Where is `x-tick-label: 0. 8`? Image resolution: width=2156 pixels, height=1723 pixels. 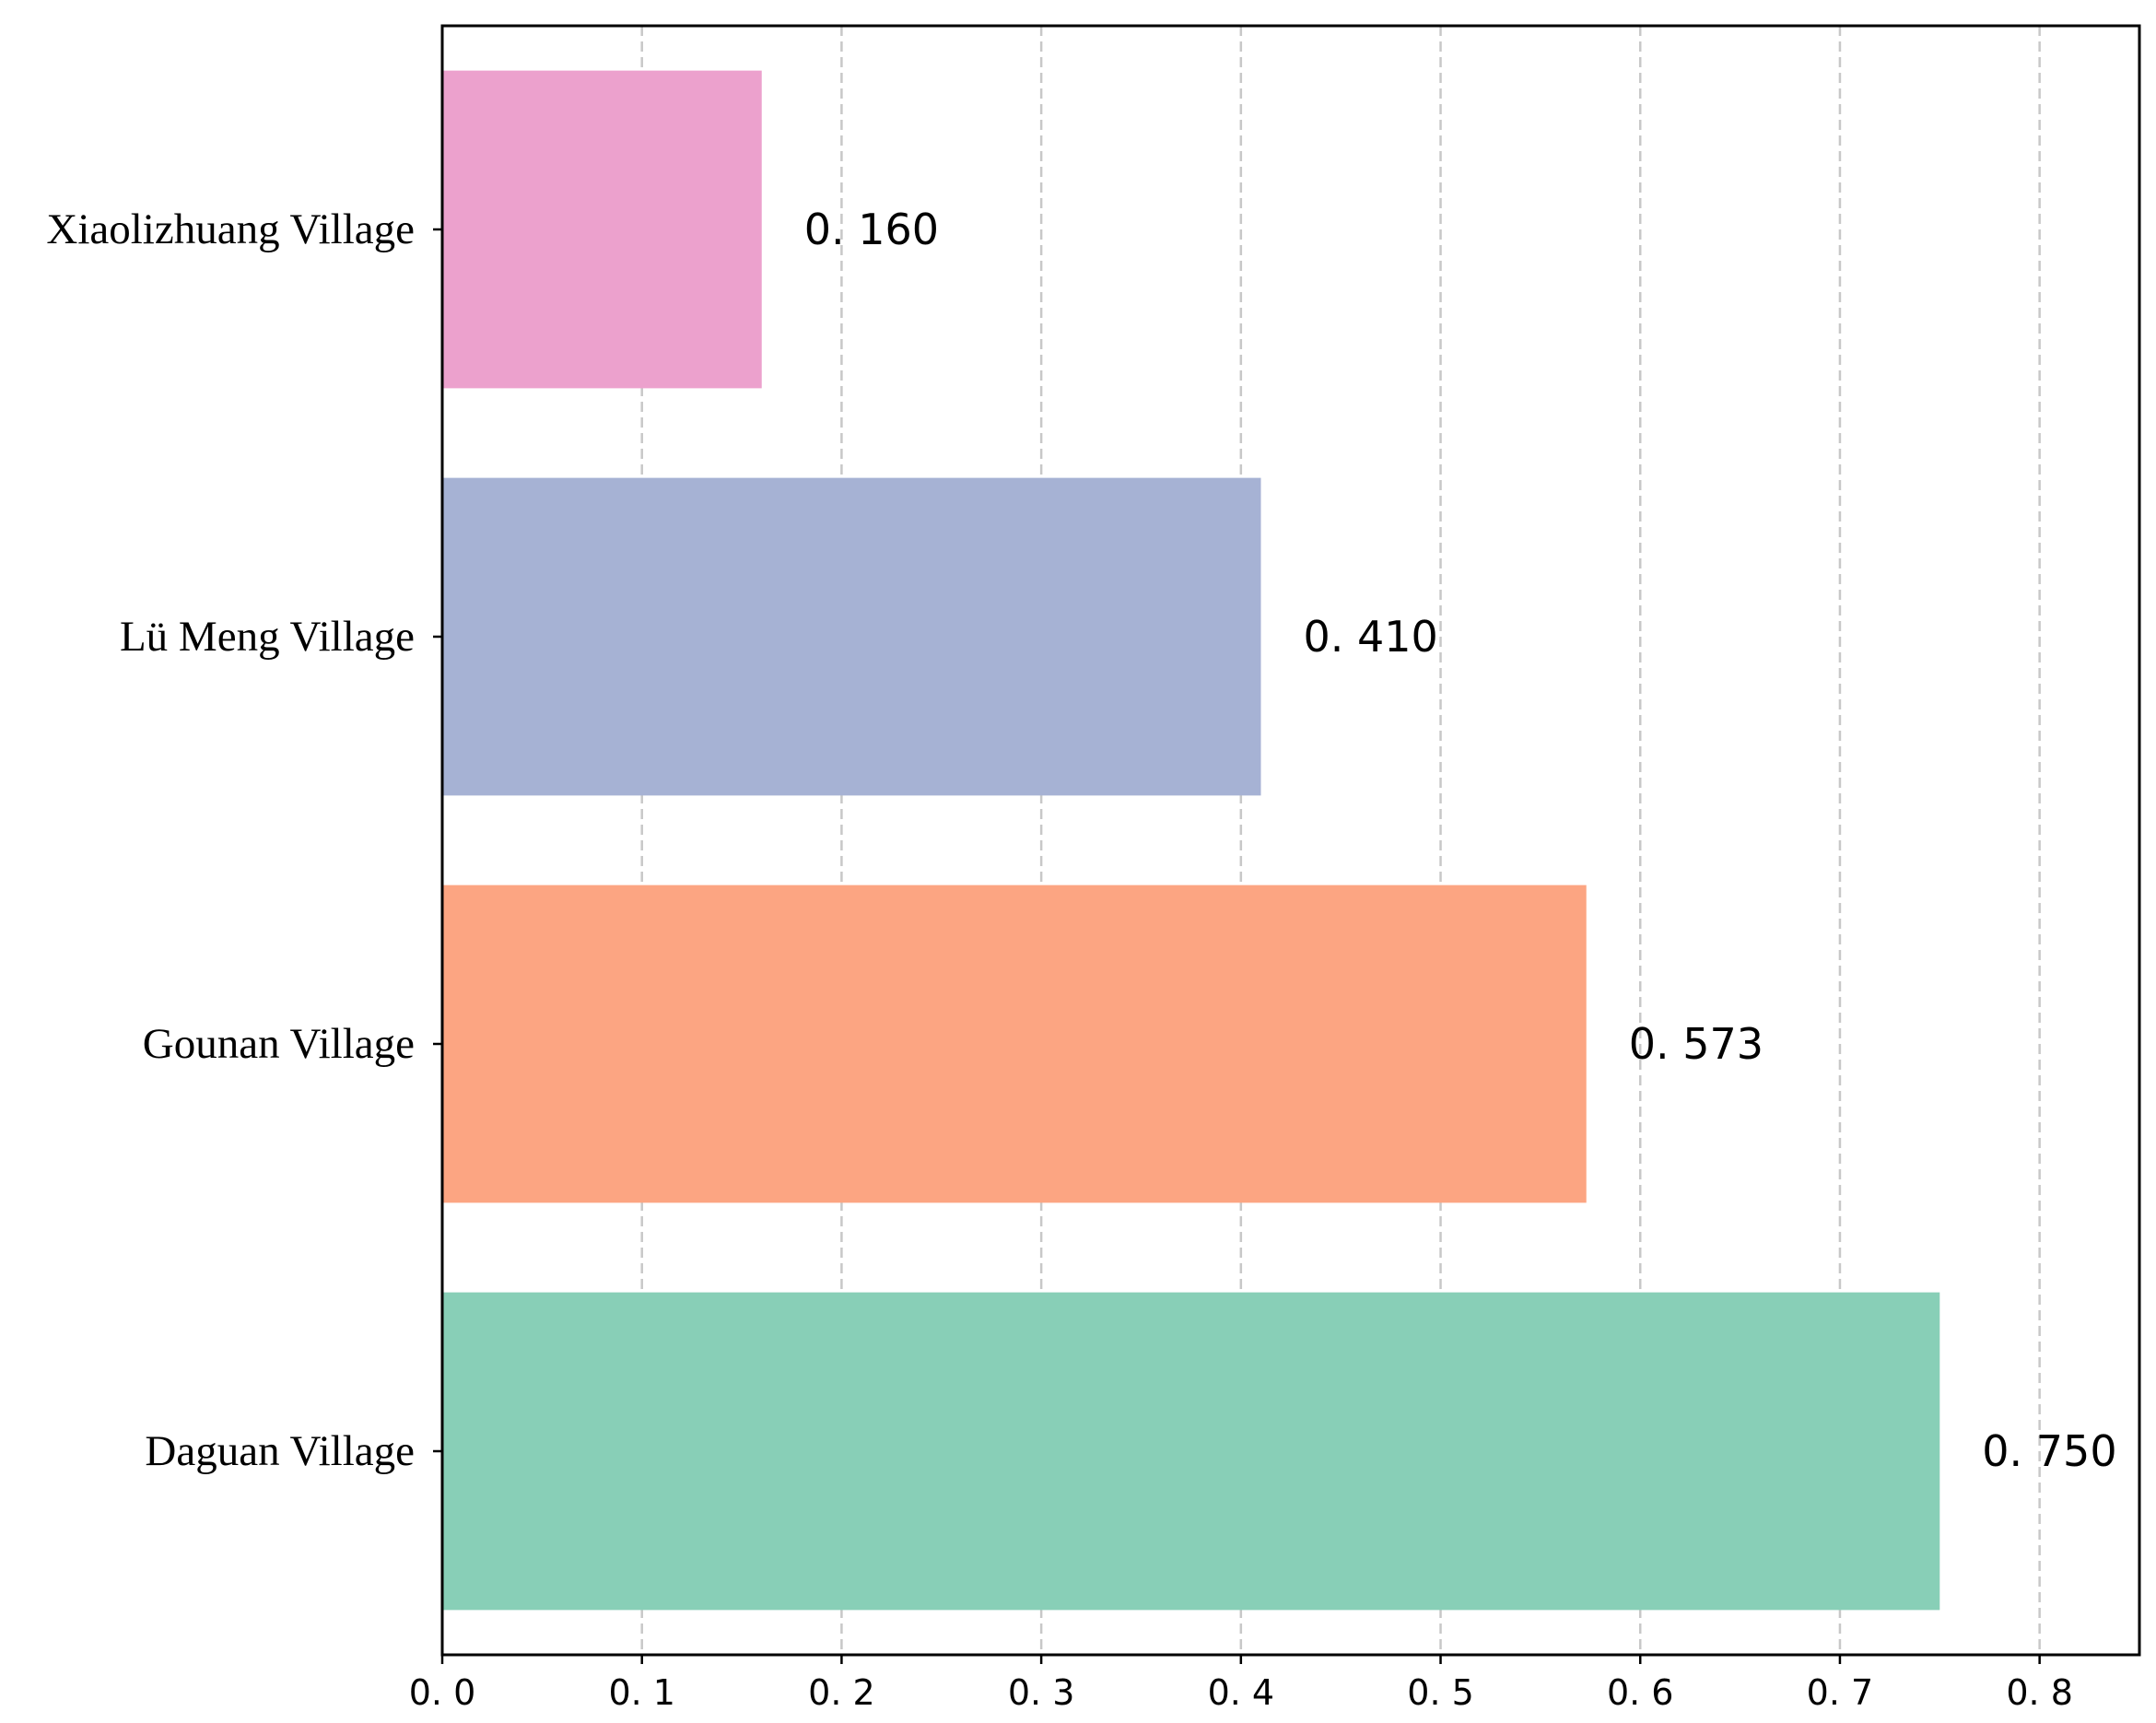
x-tick-label: 0. 8 is located at coordinates (2039, 1692).